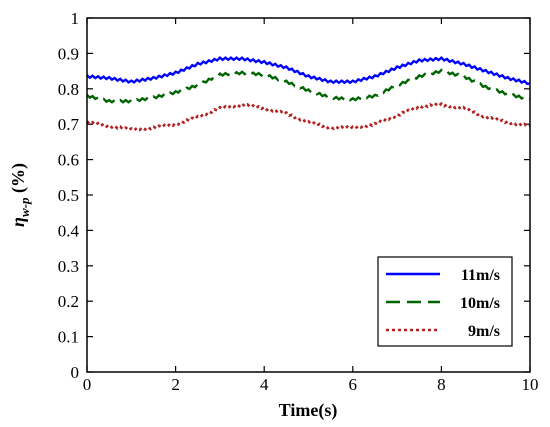  What do you see at coordinates (75, 372) in the screenshot?
I see `y-tick-label: 0` at bounding box center [75, 372].